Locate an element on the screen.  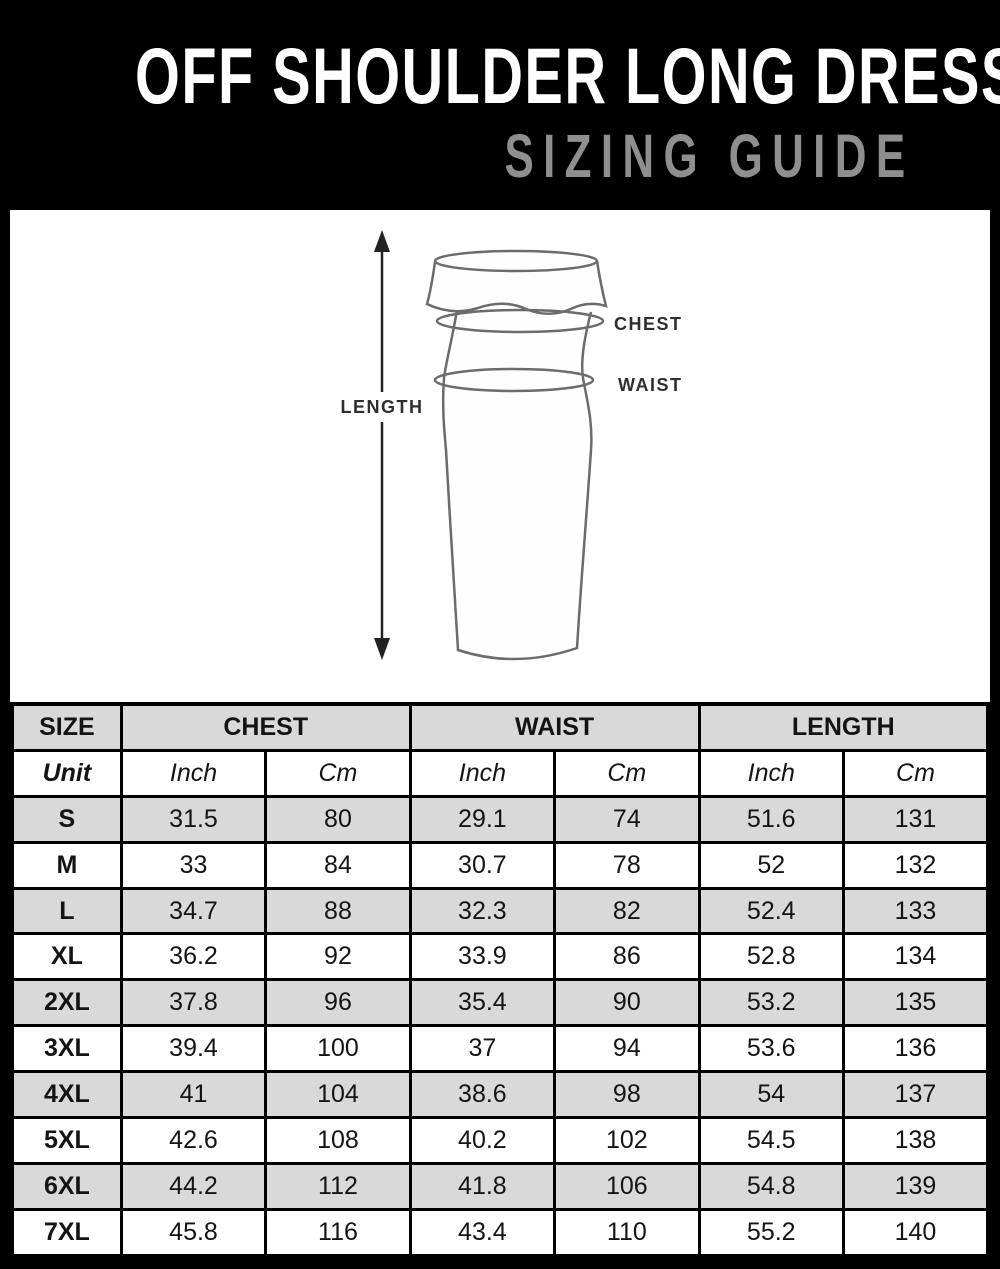
chest-label: CHEST is located at coordinates (648, 324).